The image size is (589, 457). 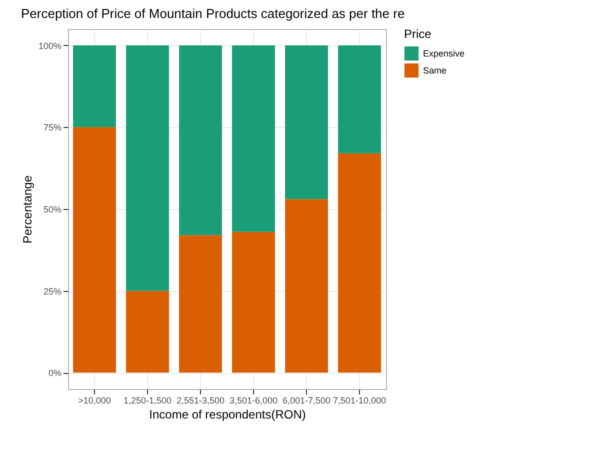 I want to click on chart-title: Perception of Price of Mountain Products categorized as per the re, so click(x=212, y=13).